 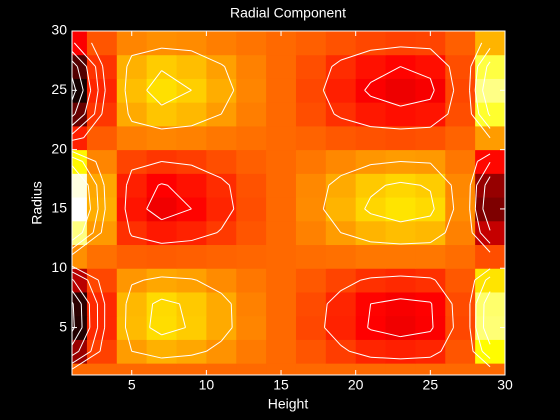 I want to click on x-axis-label: Height, so click(x=288, y=404).